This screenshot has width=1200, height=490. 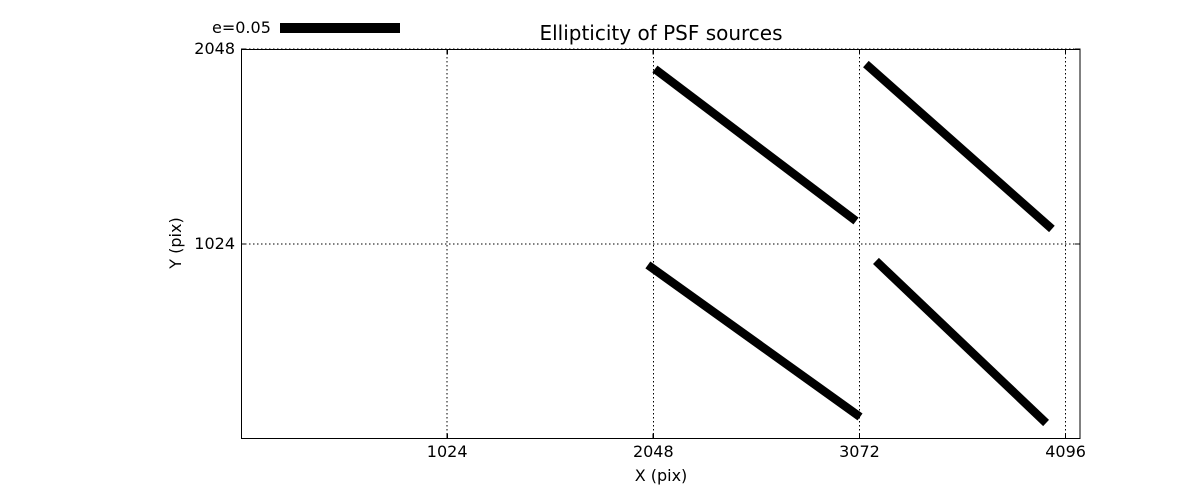 What do you see at coordinates (859, 451) in the screenshot?
I see `x-tick-label: 3072` at bounding box center [859, 451].